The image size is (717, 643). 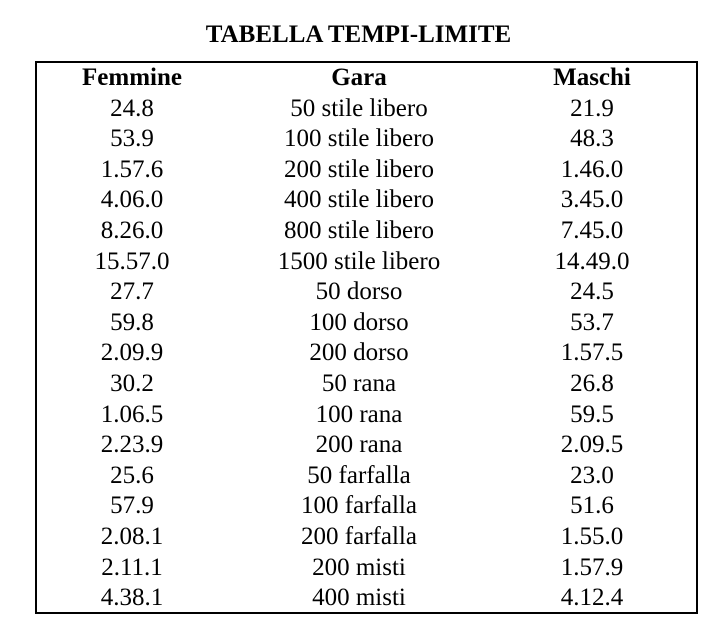 I want to click on table-row: 4.38.1 400 misti 4.12.4, so click(x=366, y=598).